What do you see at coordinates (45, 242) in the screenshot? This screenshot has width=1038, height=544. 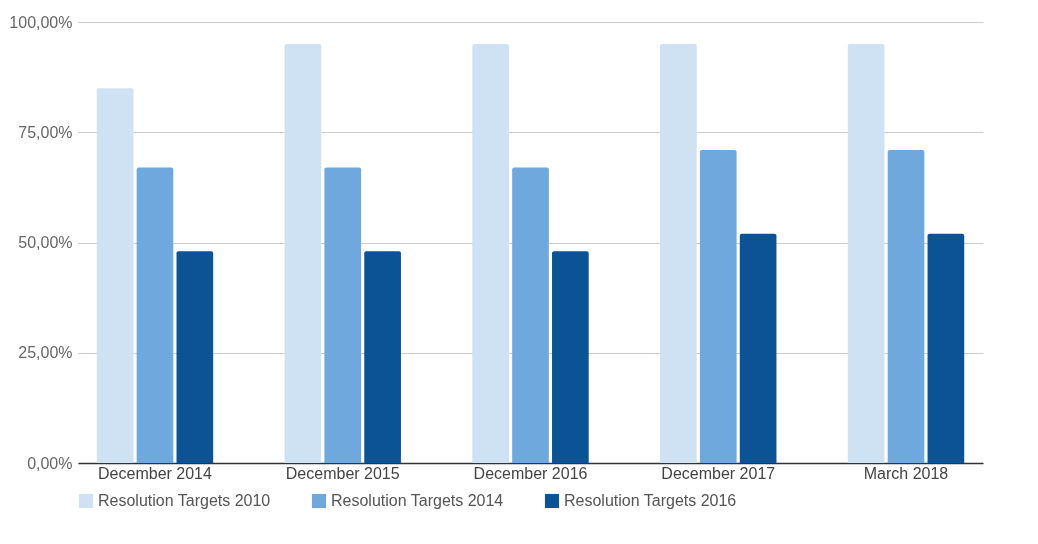 I see `y-tick-label: 50,00%` at bounding box center [45, 242].